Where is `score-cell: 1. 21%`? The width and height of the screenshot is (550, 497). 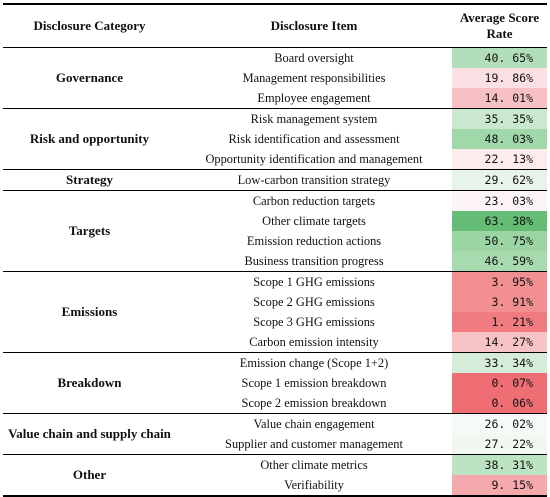 score-cell: 1. 21% is located at coordinates (499, 322).